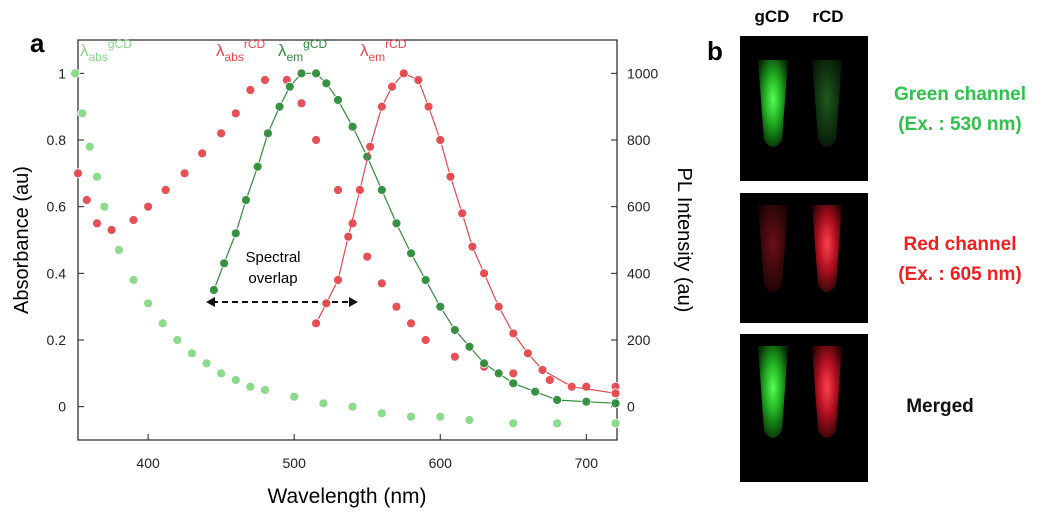  What do you see at coordinates (346, 496) in the screenshot?
I see `x-axis-title: Wavelength (nm)` at bounding box center [346, 496].